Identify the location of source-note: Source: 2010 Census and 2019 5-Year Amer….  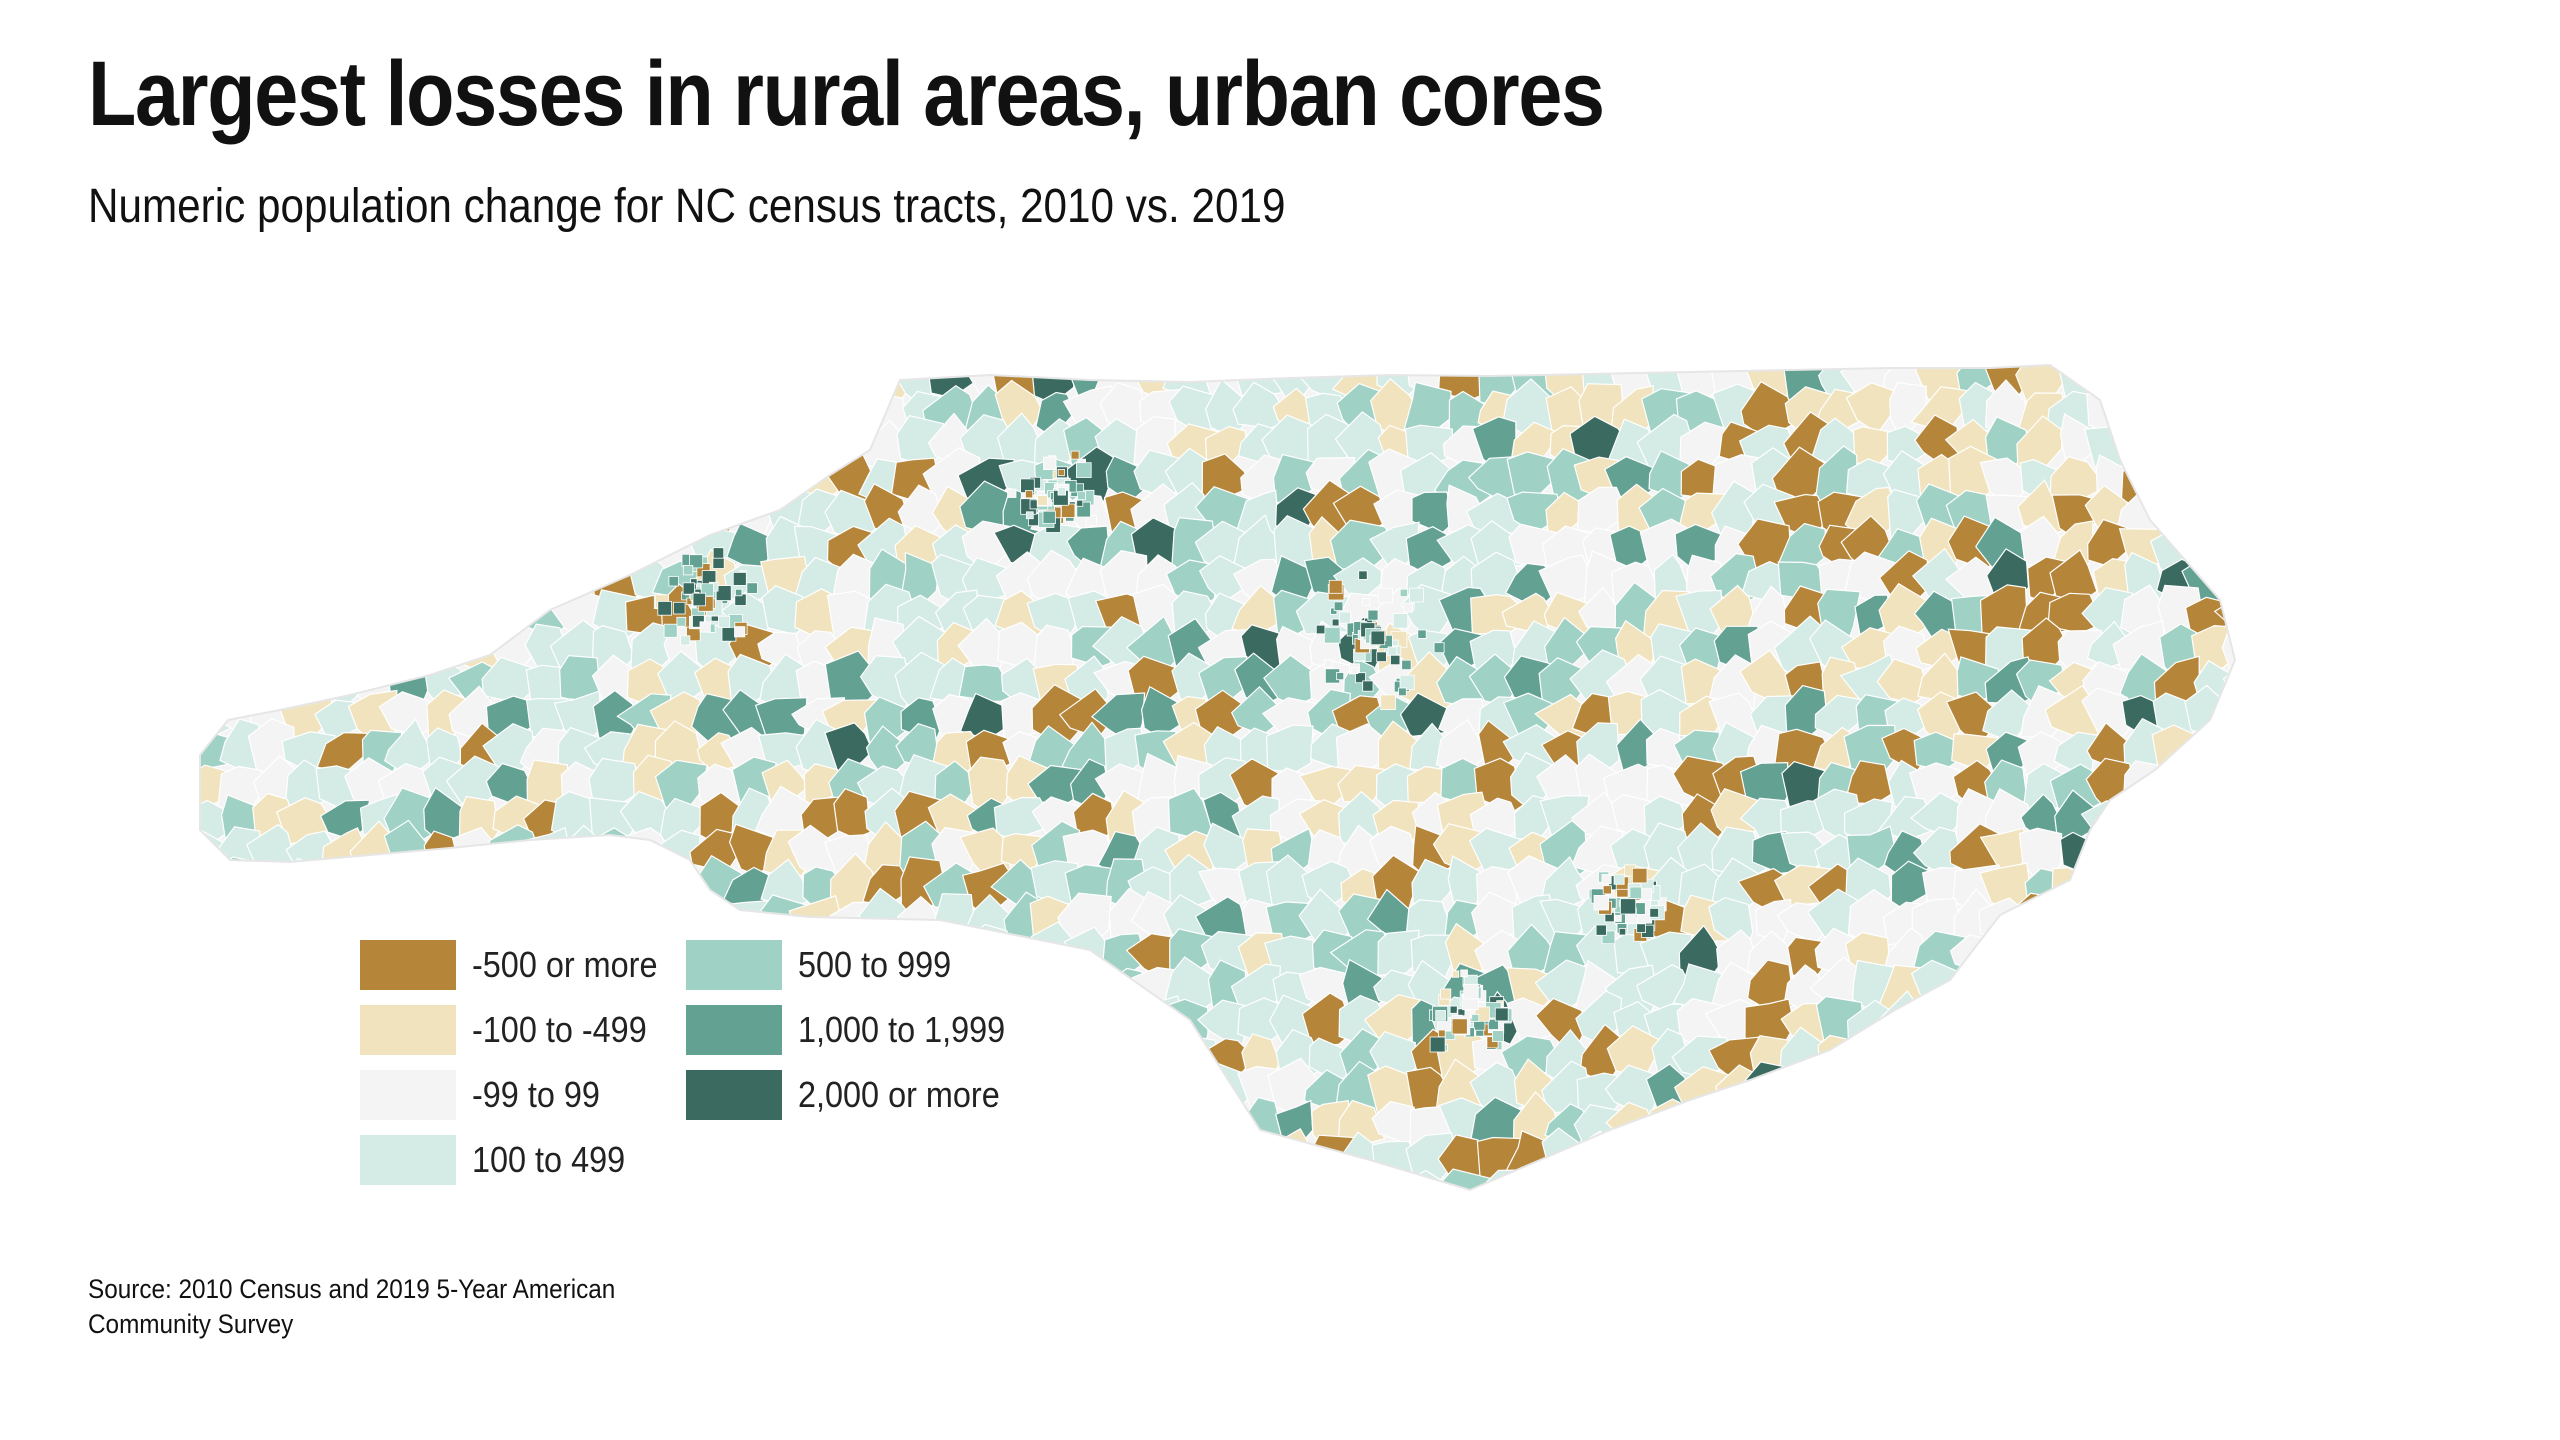
(352, 1306).